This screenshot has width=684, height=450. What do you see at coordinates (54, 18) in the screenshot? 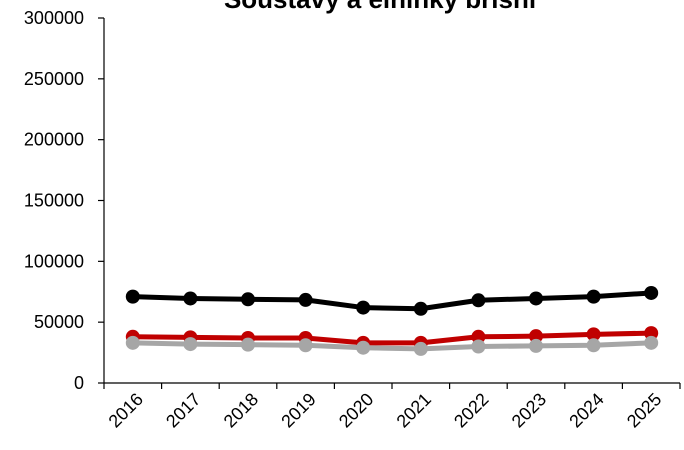
I see `y-tick-label: 300000` at bounding box center [54, 18].